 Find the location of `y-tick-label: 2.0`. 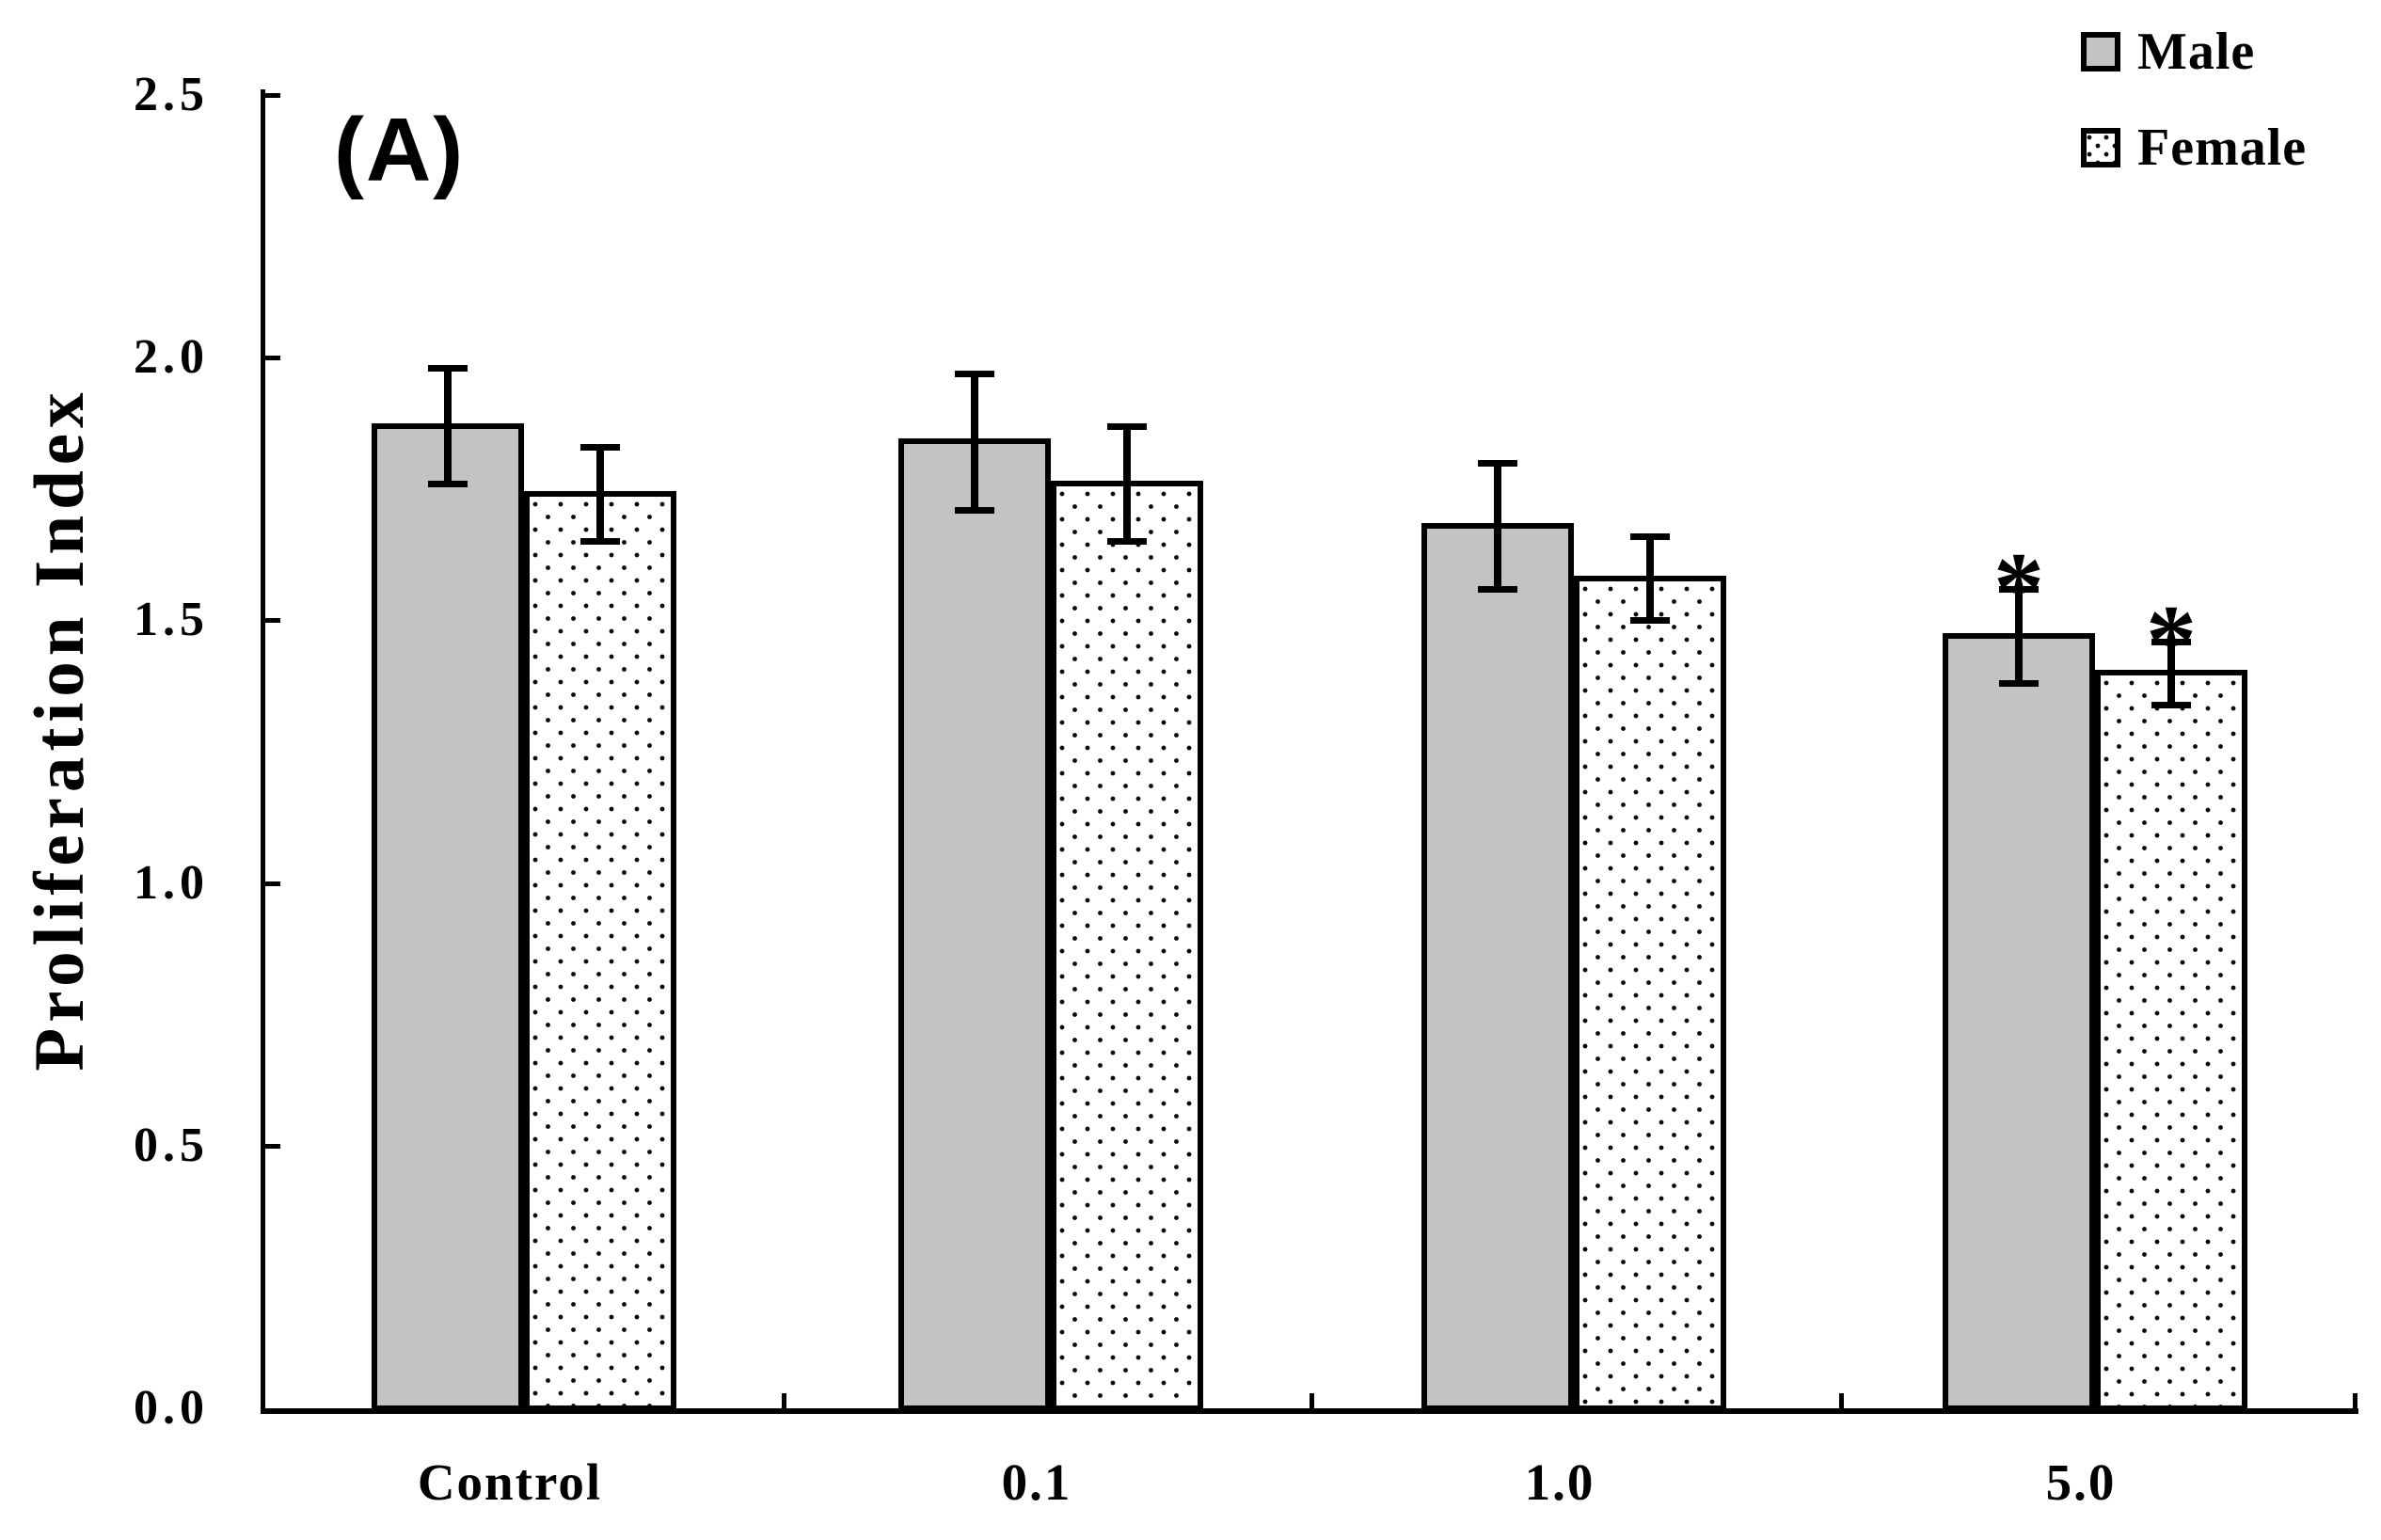

y-tick-label: 2.0 is located at coordinates (171, 357).